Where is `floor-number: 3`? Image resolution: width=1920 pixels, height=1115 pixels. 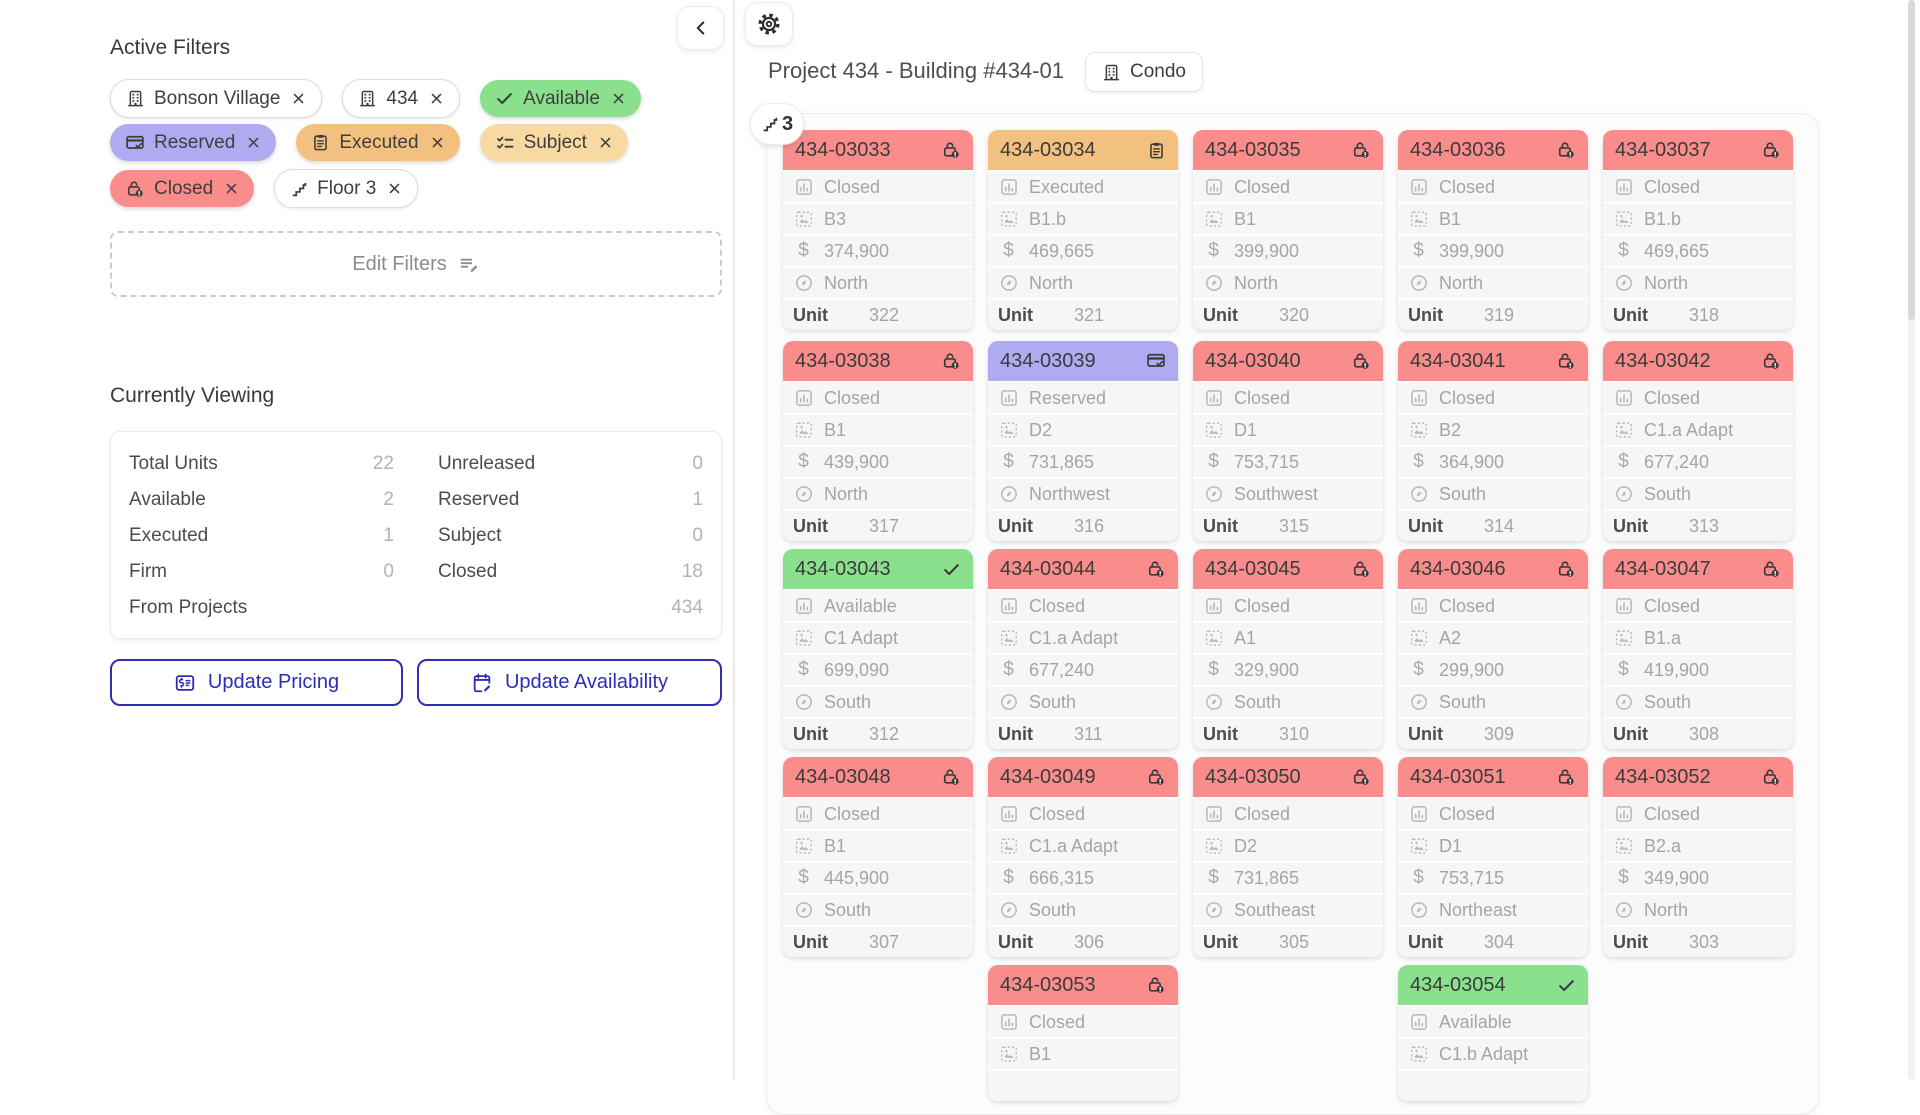 floor-number: 3 is located at coordinates (788, 123).